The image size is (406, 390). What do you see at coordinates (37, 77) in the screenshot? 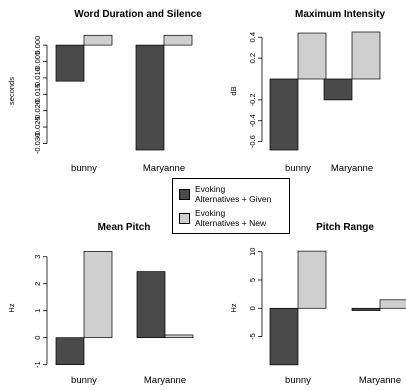
I see `y-tick-label: -0.010` at bounding box center [37, 77].